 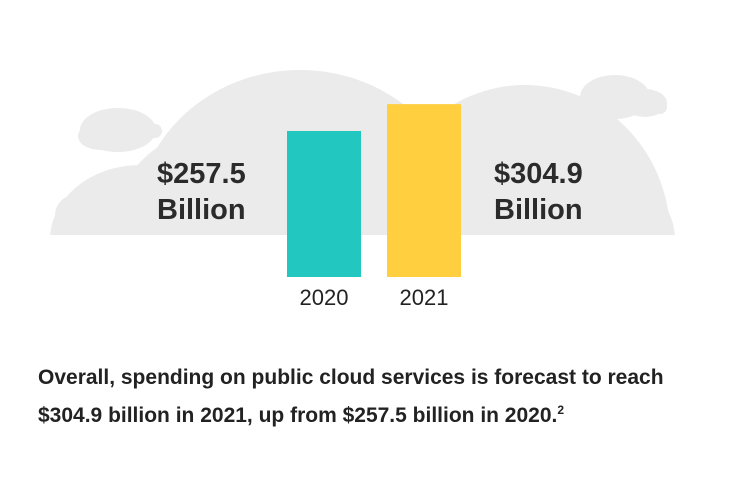 What do you see at coordinates (324, 297) in the screenshot?
I see `category-label: 2020` at bounding box center [324, 297].